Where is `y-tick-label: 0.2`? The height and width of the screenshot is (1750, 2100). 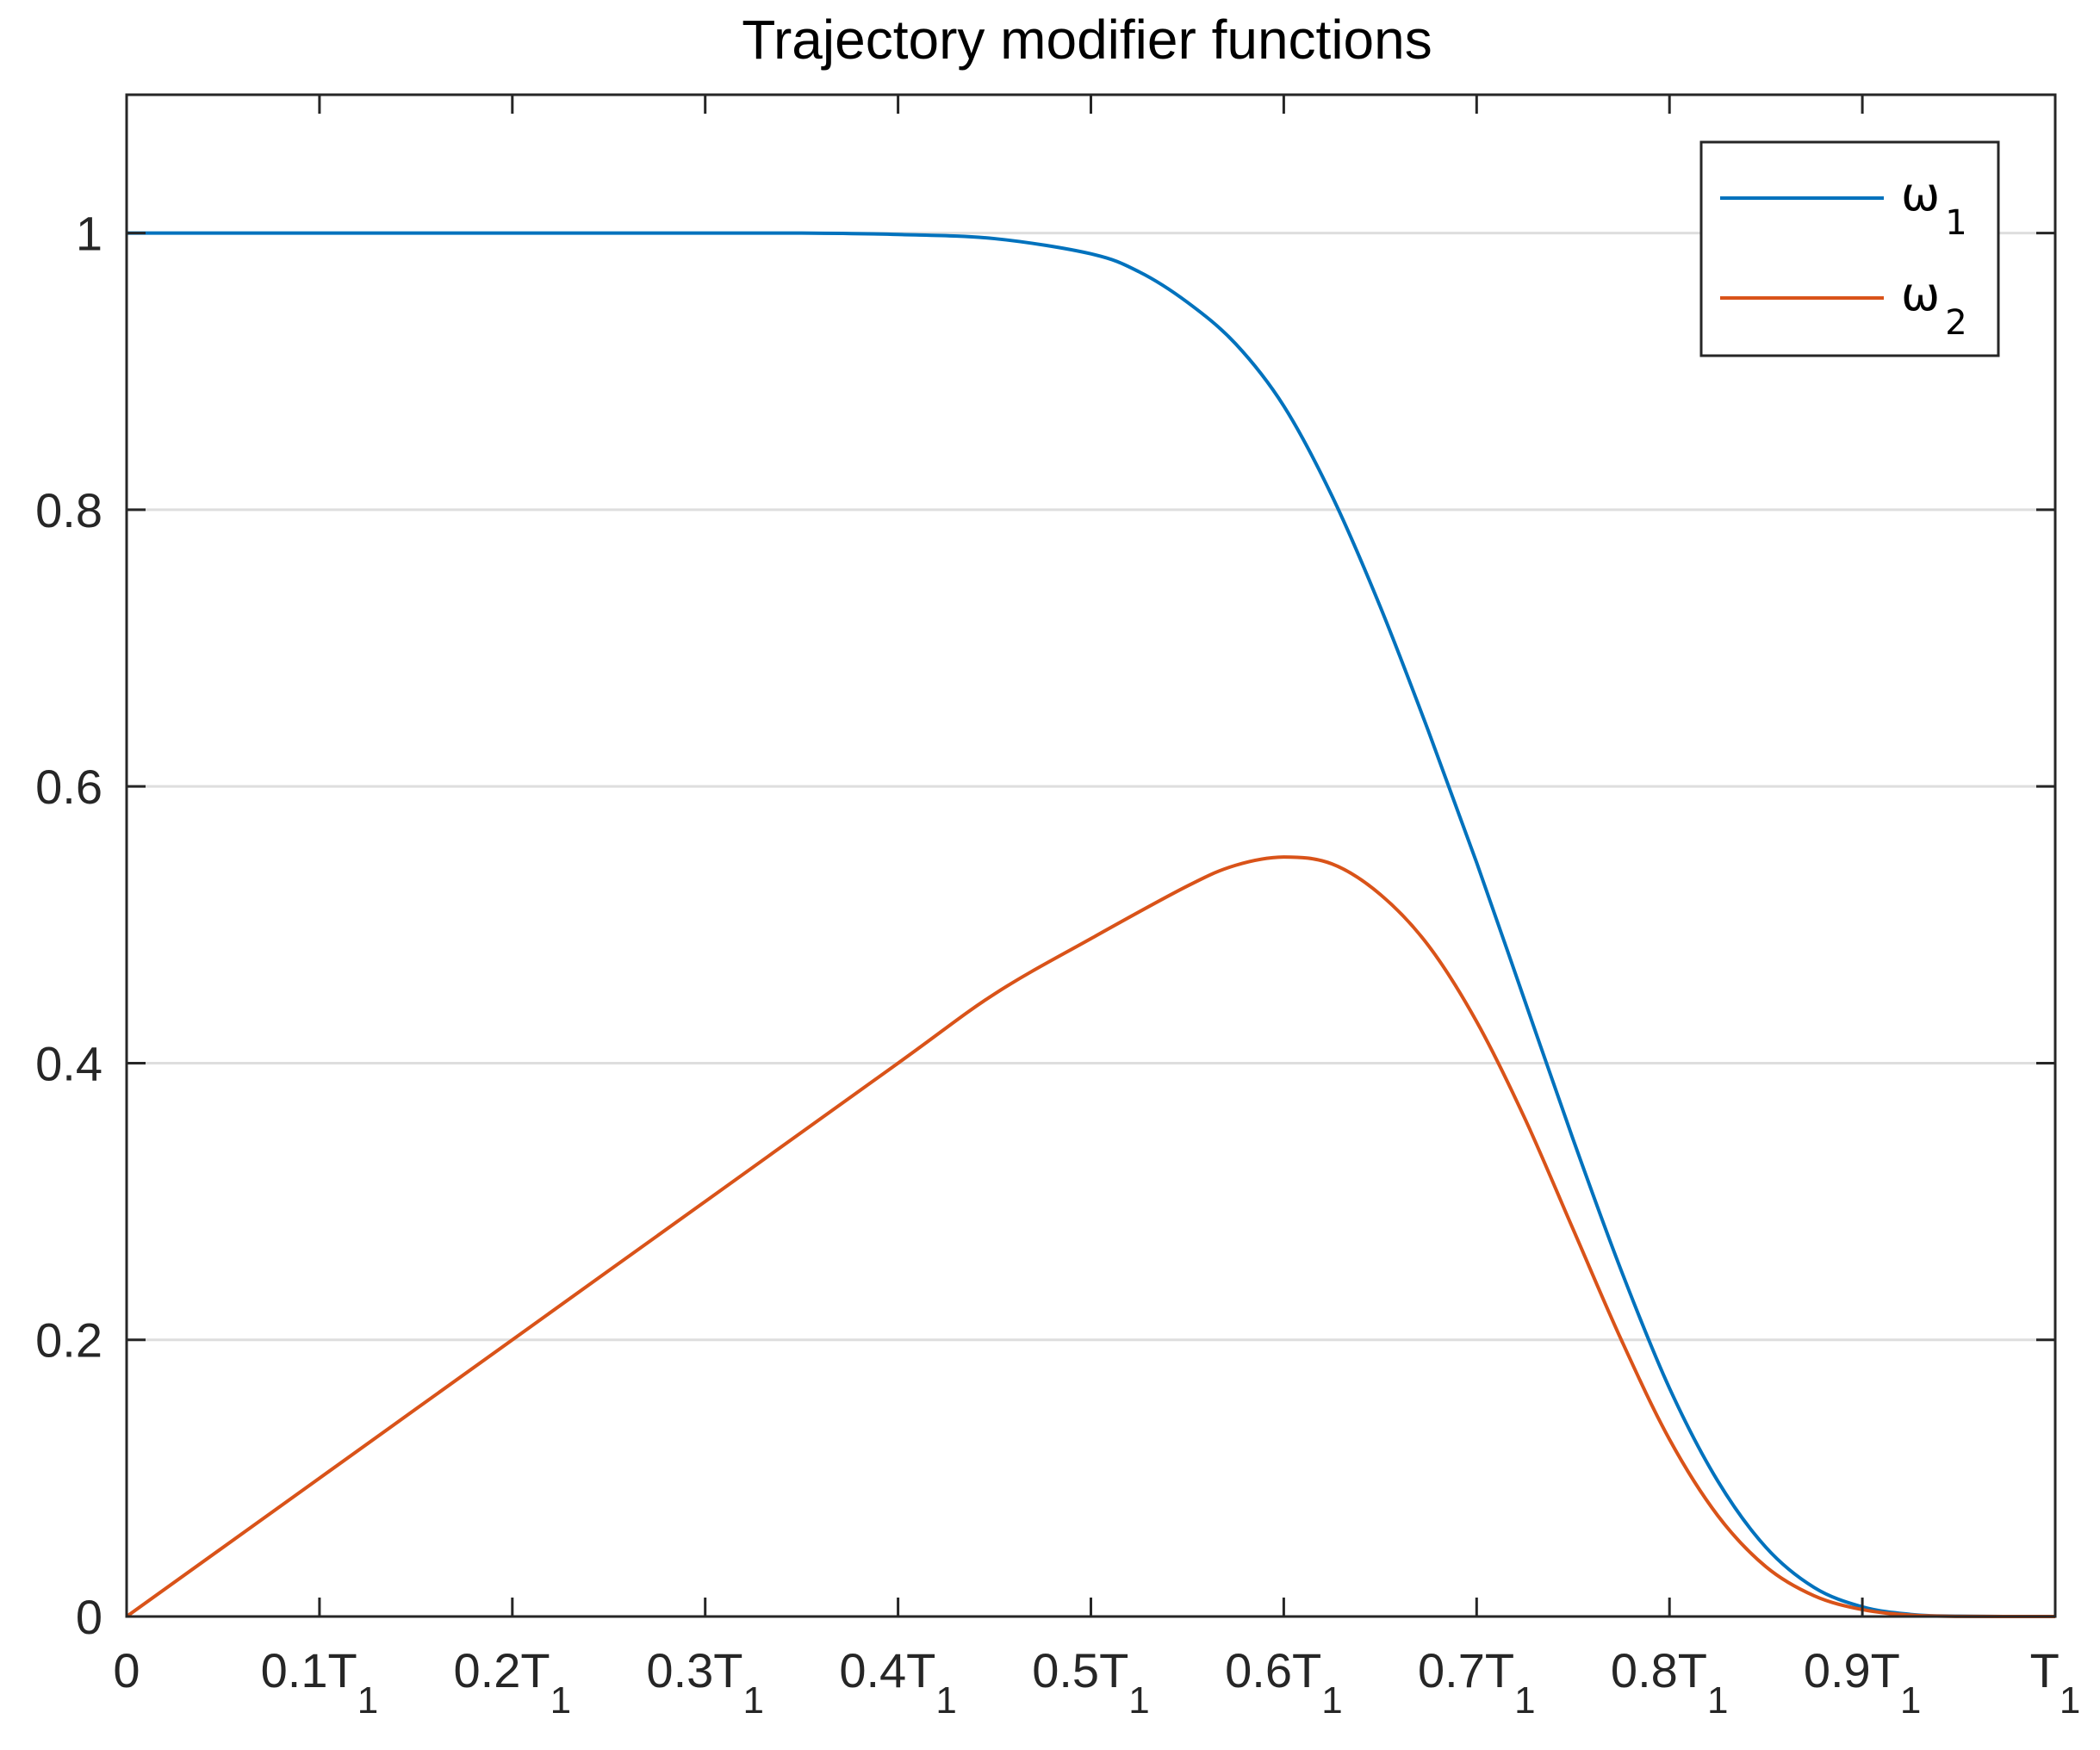
y-tick-label: 0.2 is located at coordinates (69, 1340).